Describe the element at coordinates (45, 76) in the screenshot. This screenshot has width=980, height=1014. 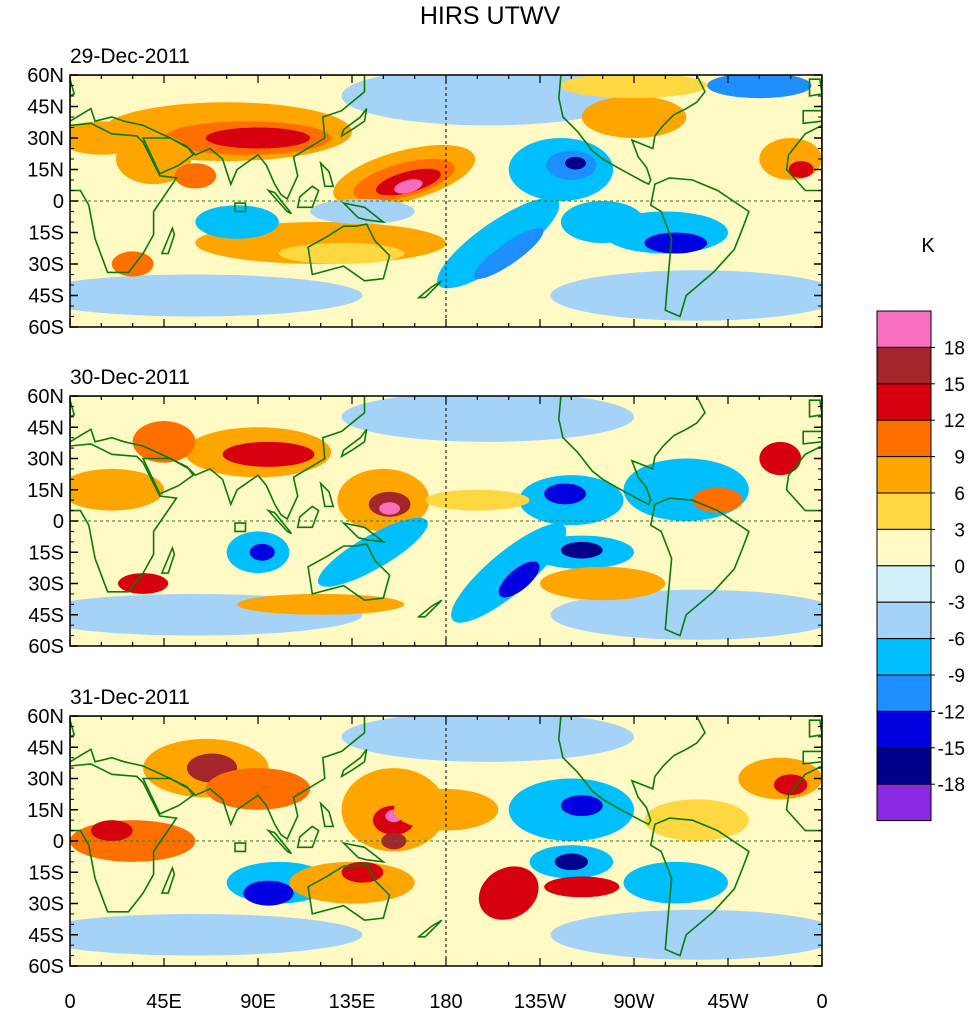
I see `lat-tick-label: 60N` at that location.